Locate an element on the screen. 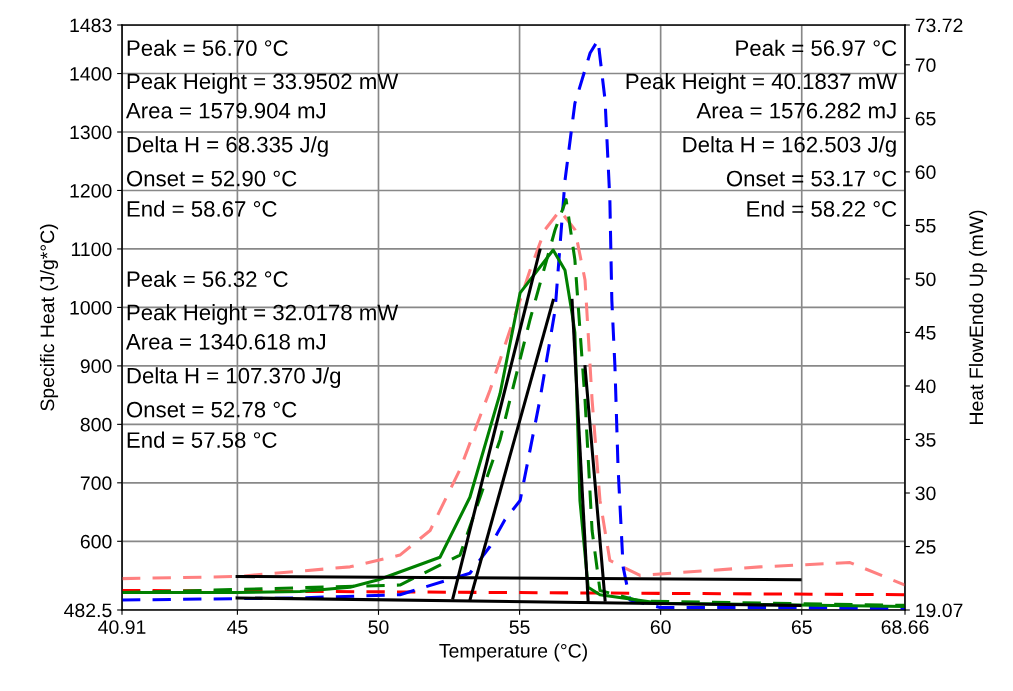 This screenshot has height=691, width=1013. annotation: Area = 1579.904 mJ is located at coordinates (225, 110).